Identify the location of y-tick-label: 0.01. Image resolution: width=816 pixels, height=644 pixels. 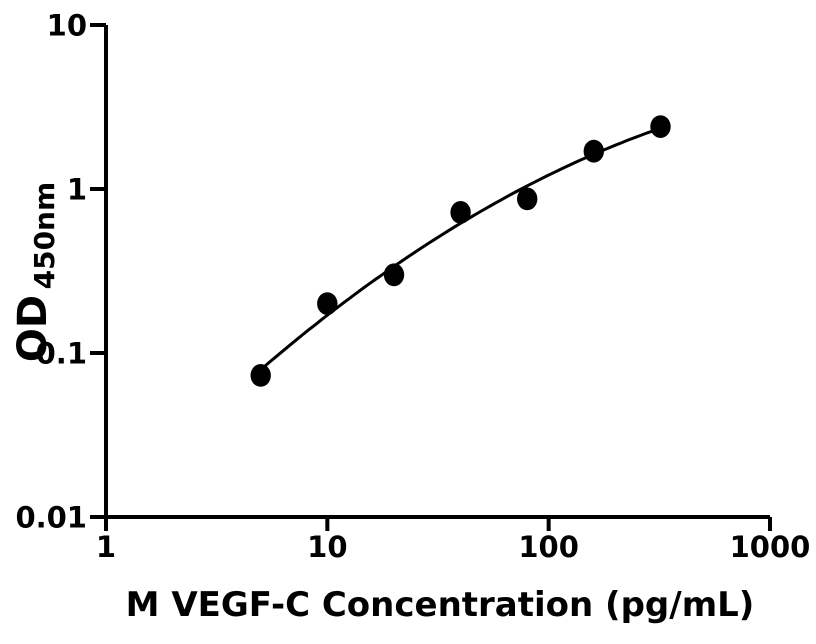
(51, 518).